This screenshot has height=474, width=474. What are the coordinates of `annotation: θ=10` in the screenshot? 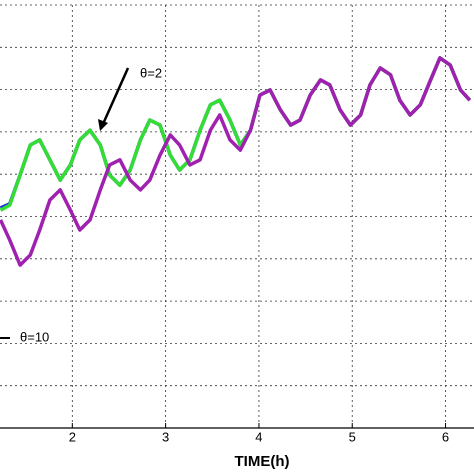 It's located at (34, 336).